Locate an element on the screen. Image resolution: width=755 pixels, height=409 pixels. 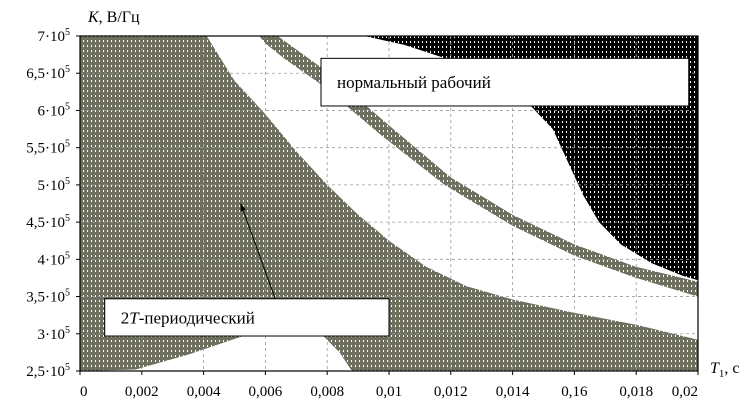
x-tick-label: 0 is located at coordinates (84, 392).